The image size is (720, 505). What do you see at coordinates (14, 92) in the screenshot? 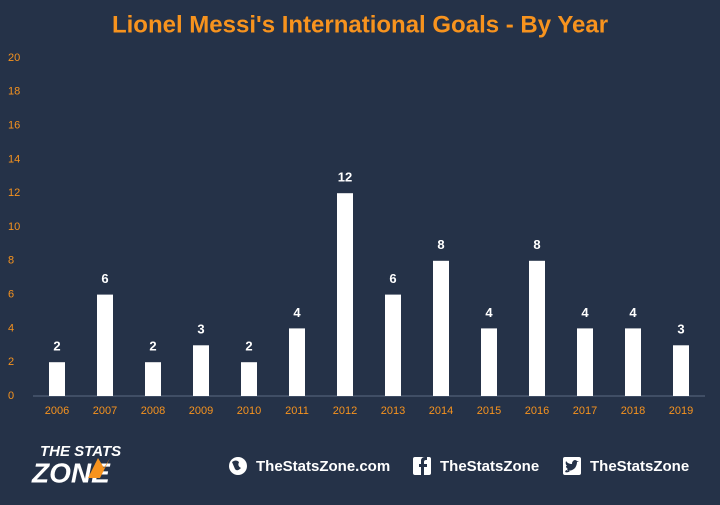
I see `y-tick-label: 18` at bounding box center [14, 92].